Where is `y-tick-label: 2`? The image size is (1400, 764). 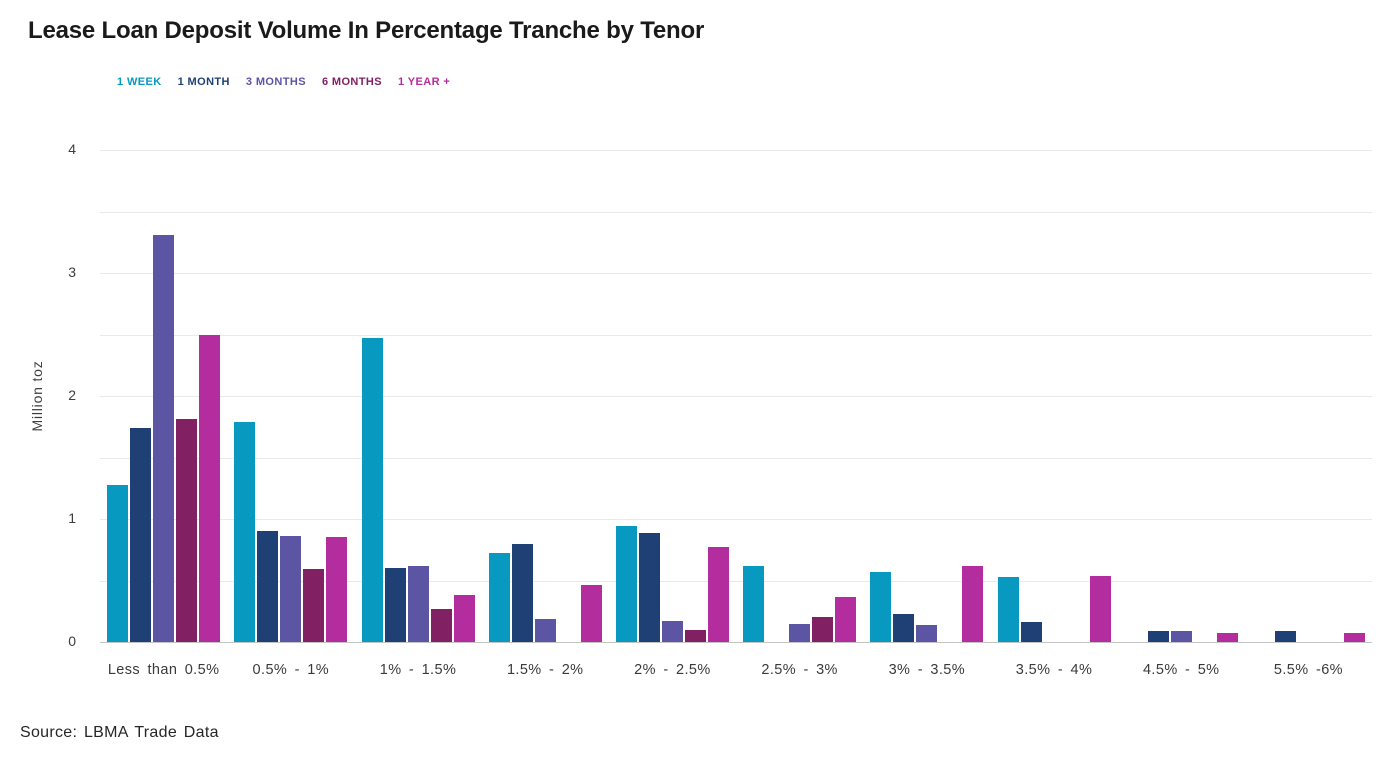
y-tick-label: 2 is located at coordinates (72, 395).